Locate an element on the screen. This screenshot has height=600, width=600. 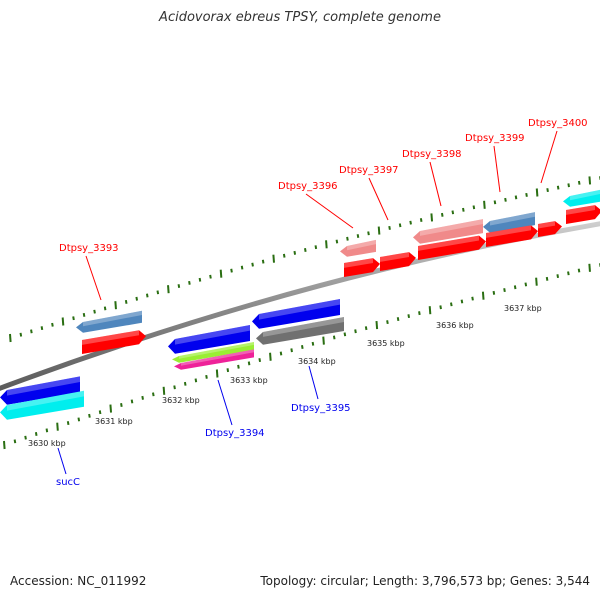
gene-label: Dtpsy_3393 is located at coordinates (89, 248).